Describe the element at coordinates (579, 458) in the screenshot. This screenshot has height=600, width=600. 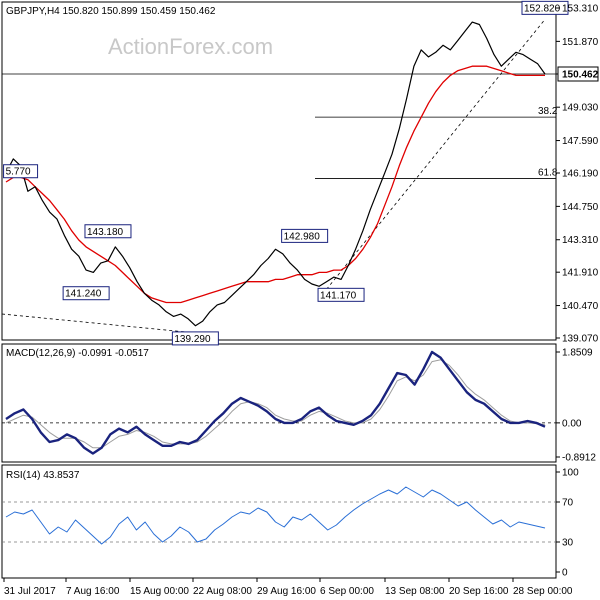
I see `y-tick-label: -0.8912` at that location.